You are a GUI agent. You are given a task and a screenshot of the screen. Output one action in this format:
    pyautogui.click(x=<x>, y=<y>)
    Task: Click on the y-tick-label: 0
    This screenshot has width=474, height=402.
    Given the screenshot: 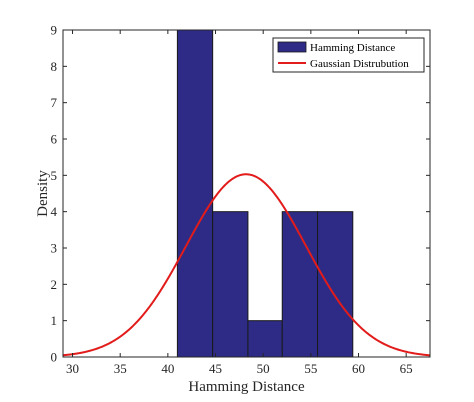 What is the action you would take?
    pyautogui.click(x=54, y=357)
    